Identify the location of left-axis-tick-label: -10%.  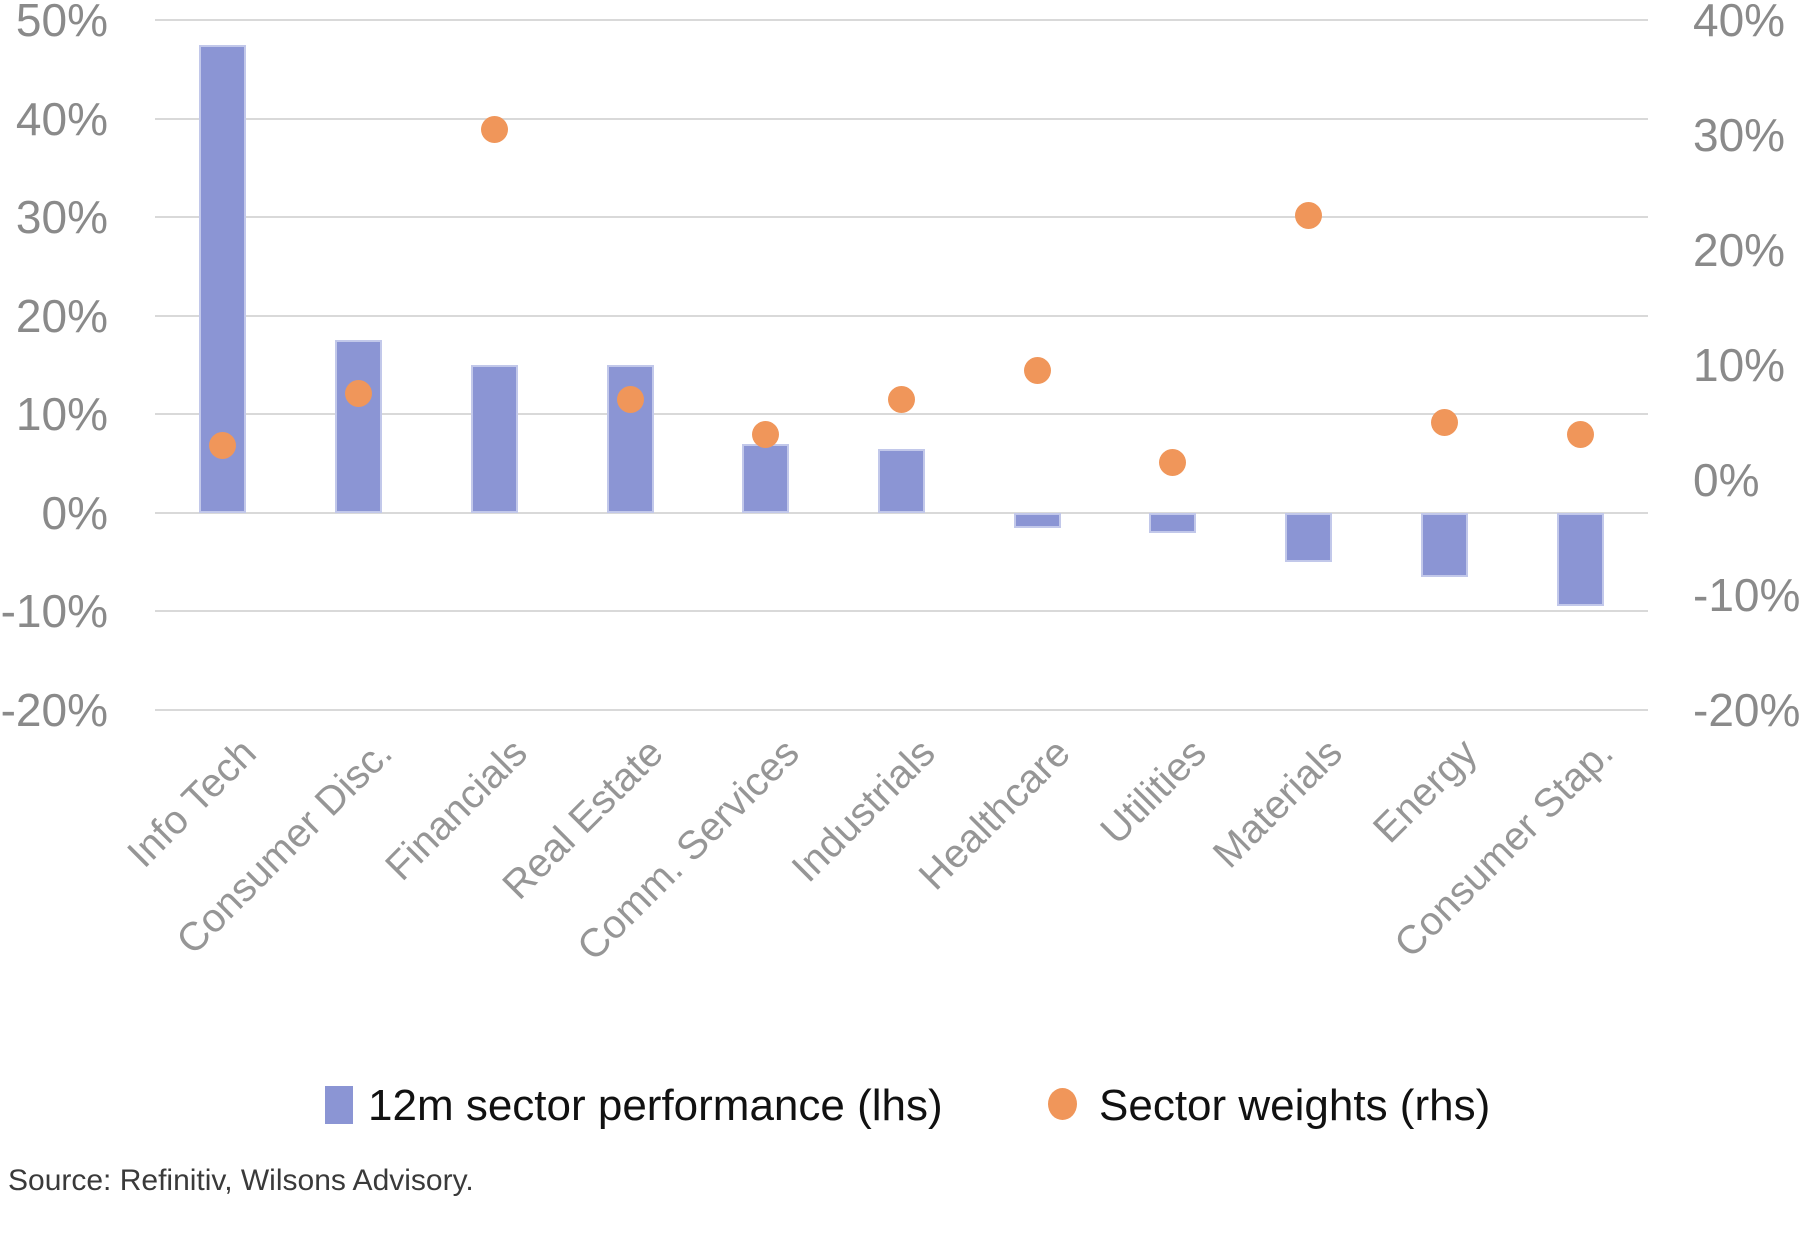
(54, 611).